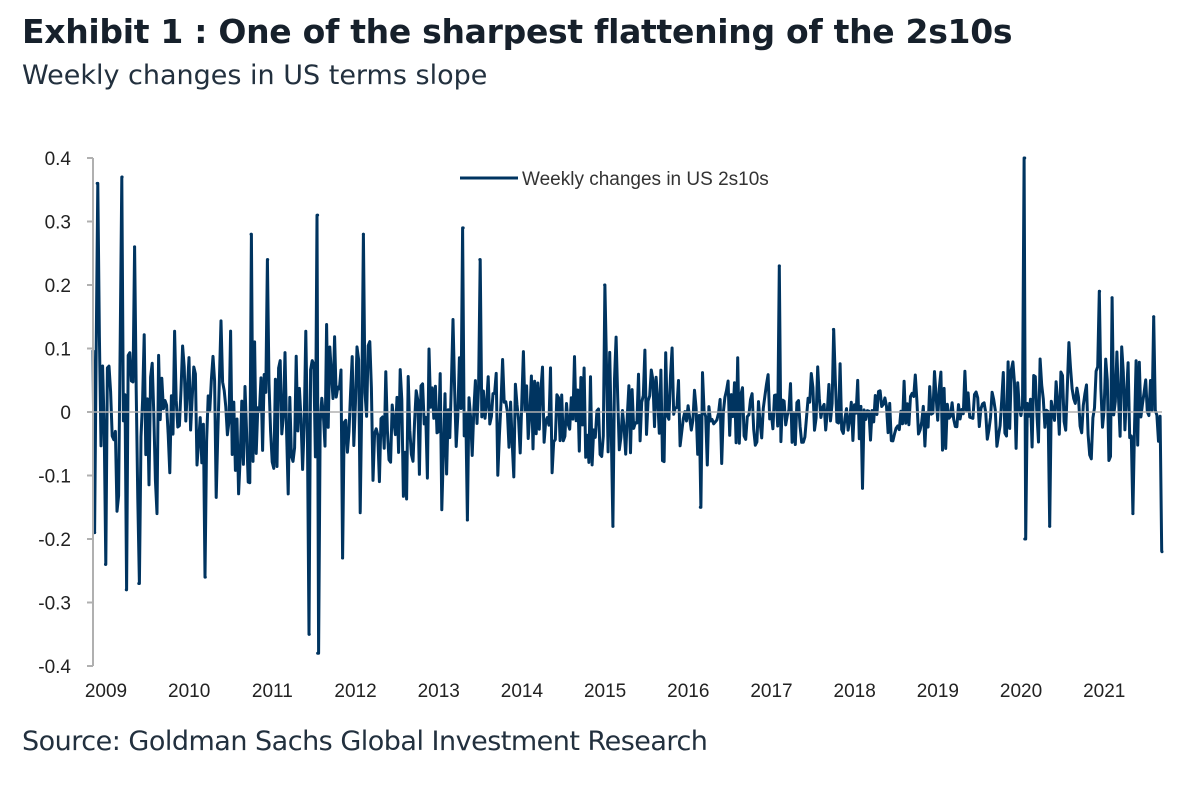 Image resolution: width=1200 pixels, height=800 pixels. Describe the element at coordinates (605, 691) in the screenshot. I see `x-tick-label: 2015` at that location.